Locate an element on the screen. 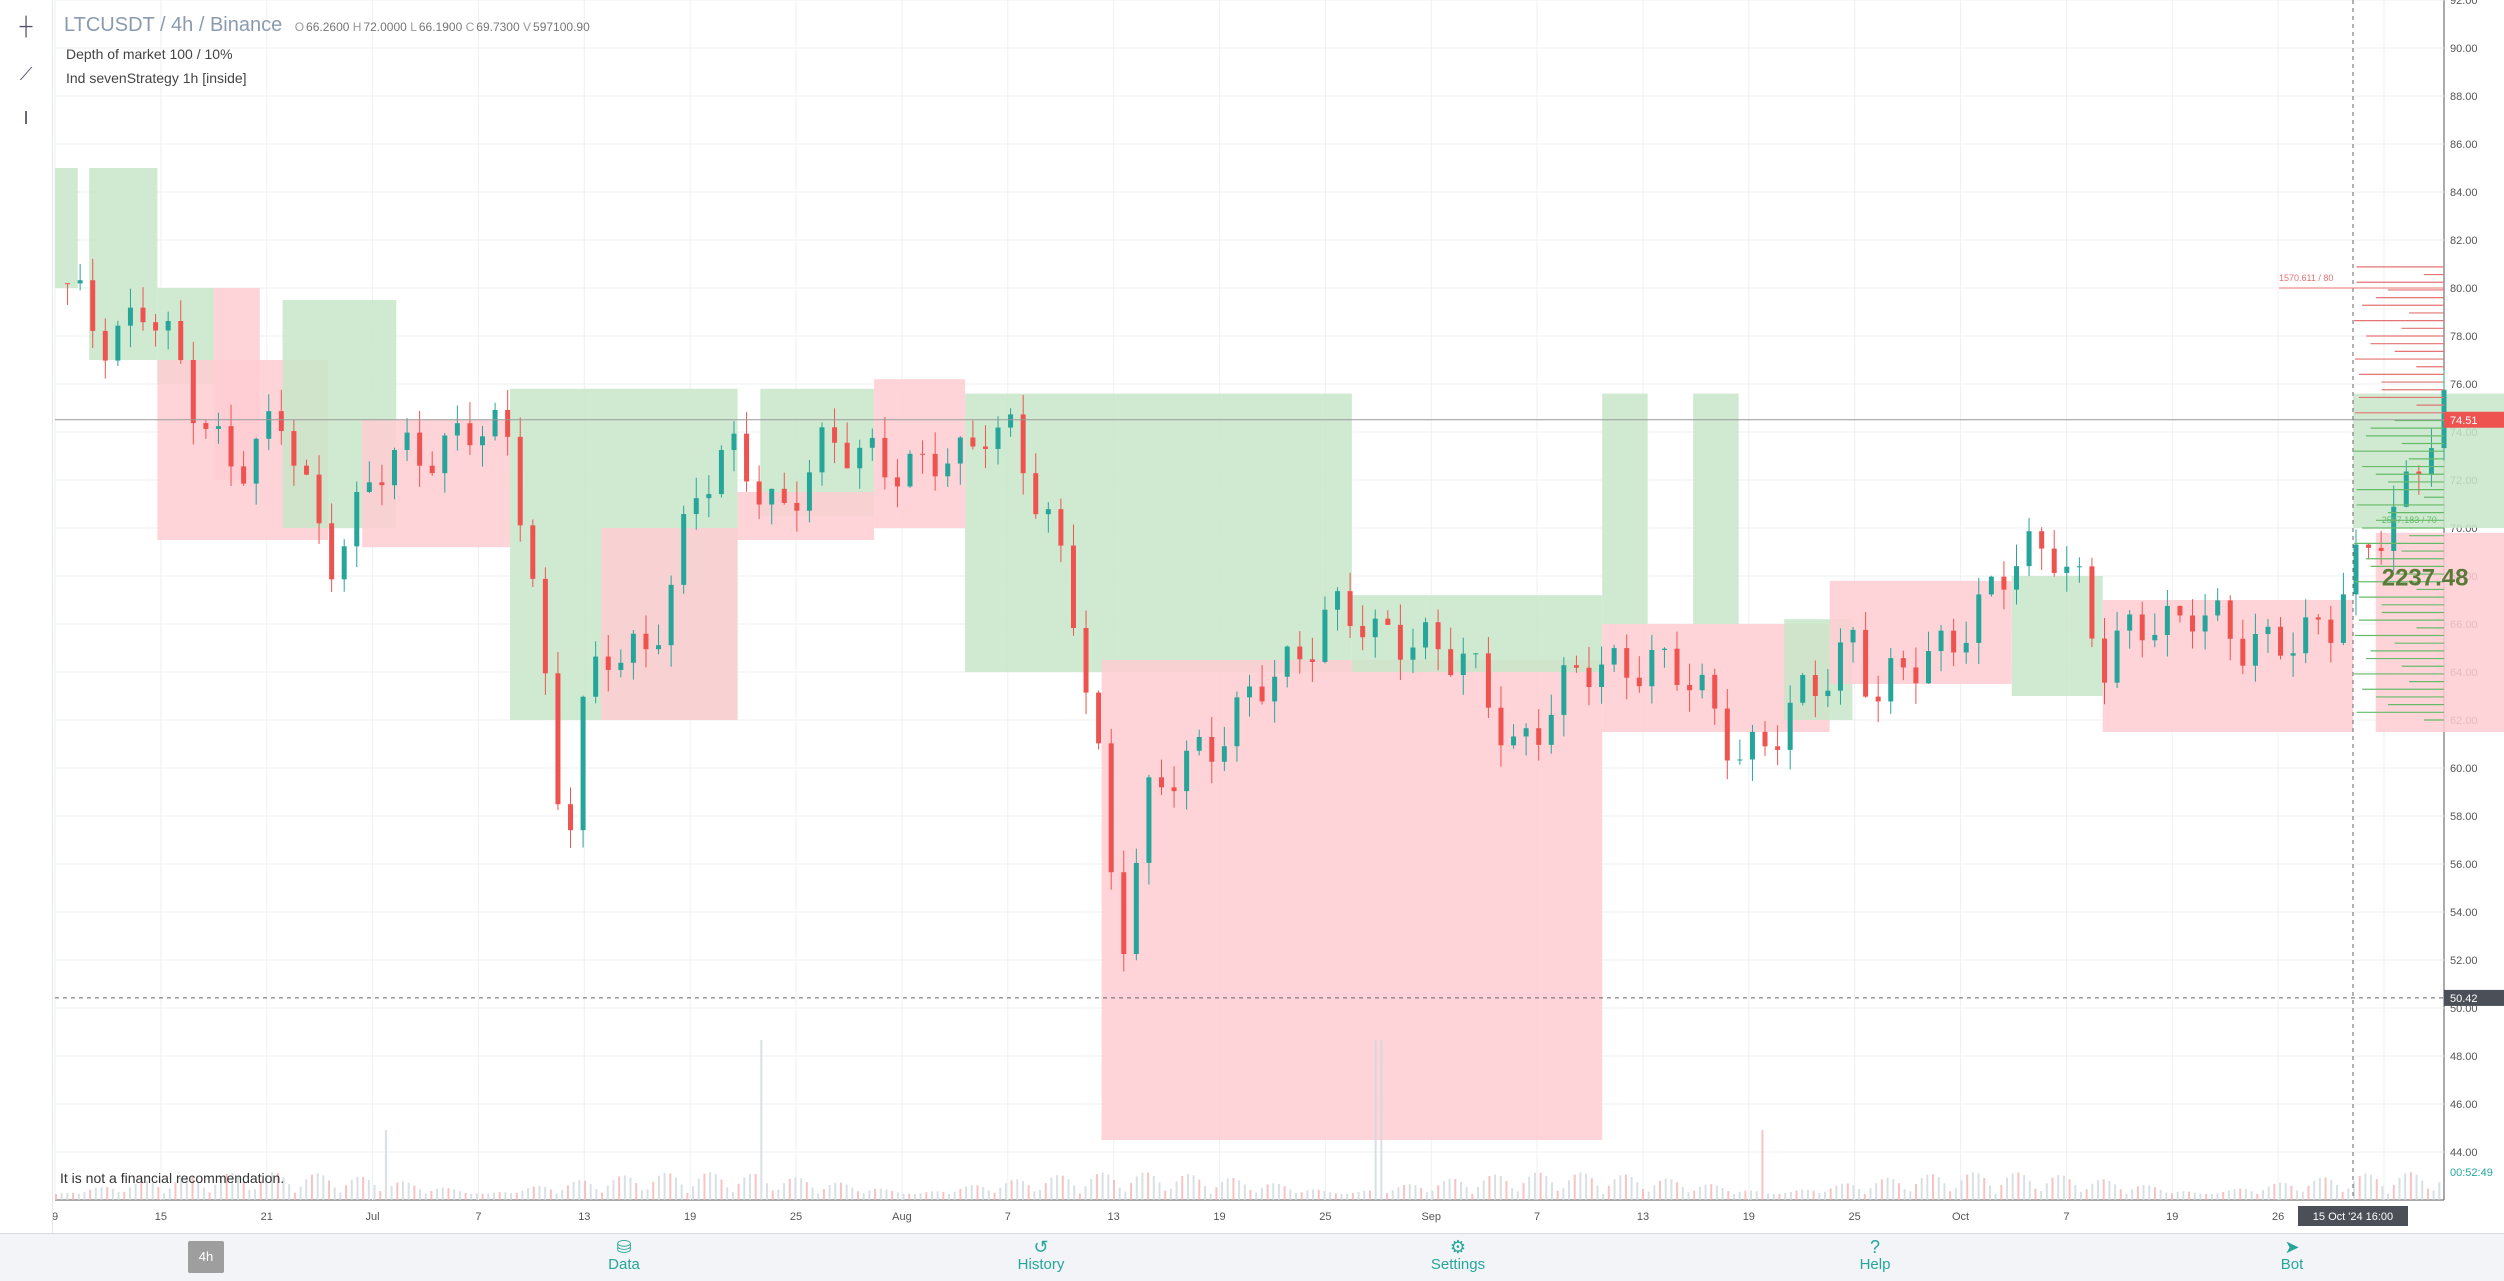 This screenshot has width=2504, height=1281. y-tick-label: 58.00 is located at coordinates (2464, 817).